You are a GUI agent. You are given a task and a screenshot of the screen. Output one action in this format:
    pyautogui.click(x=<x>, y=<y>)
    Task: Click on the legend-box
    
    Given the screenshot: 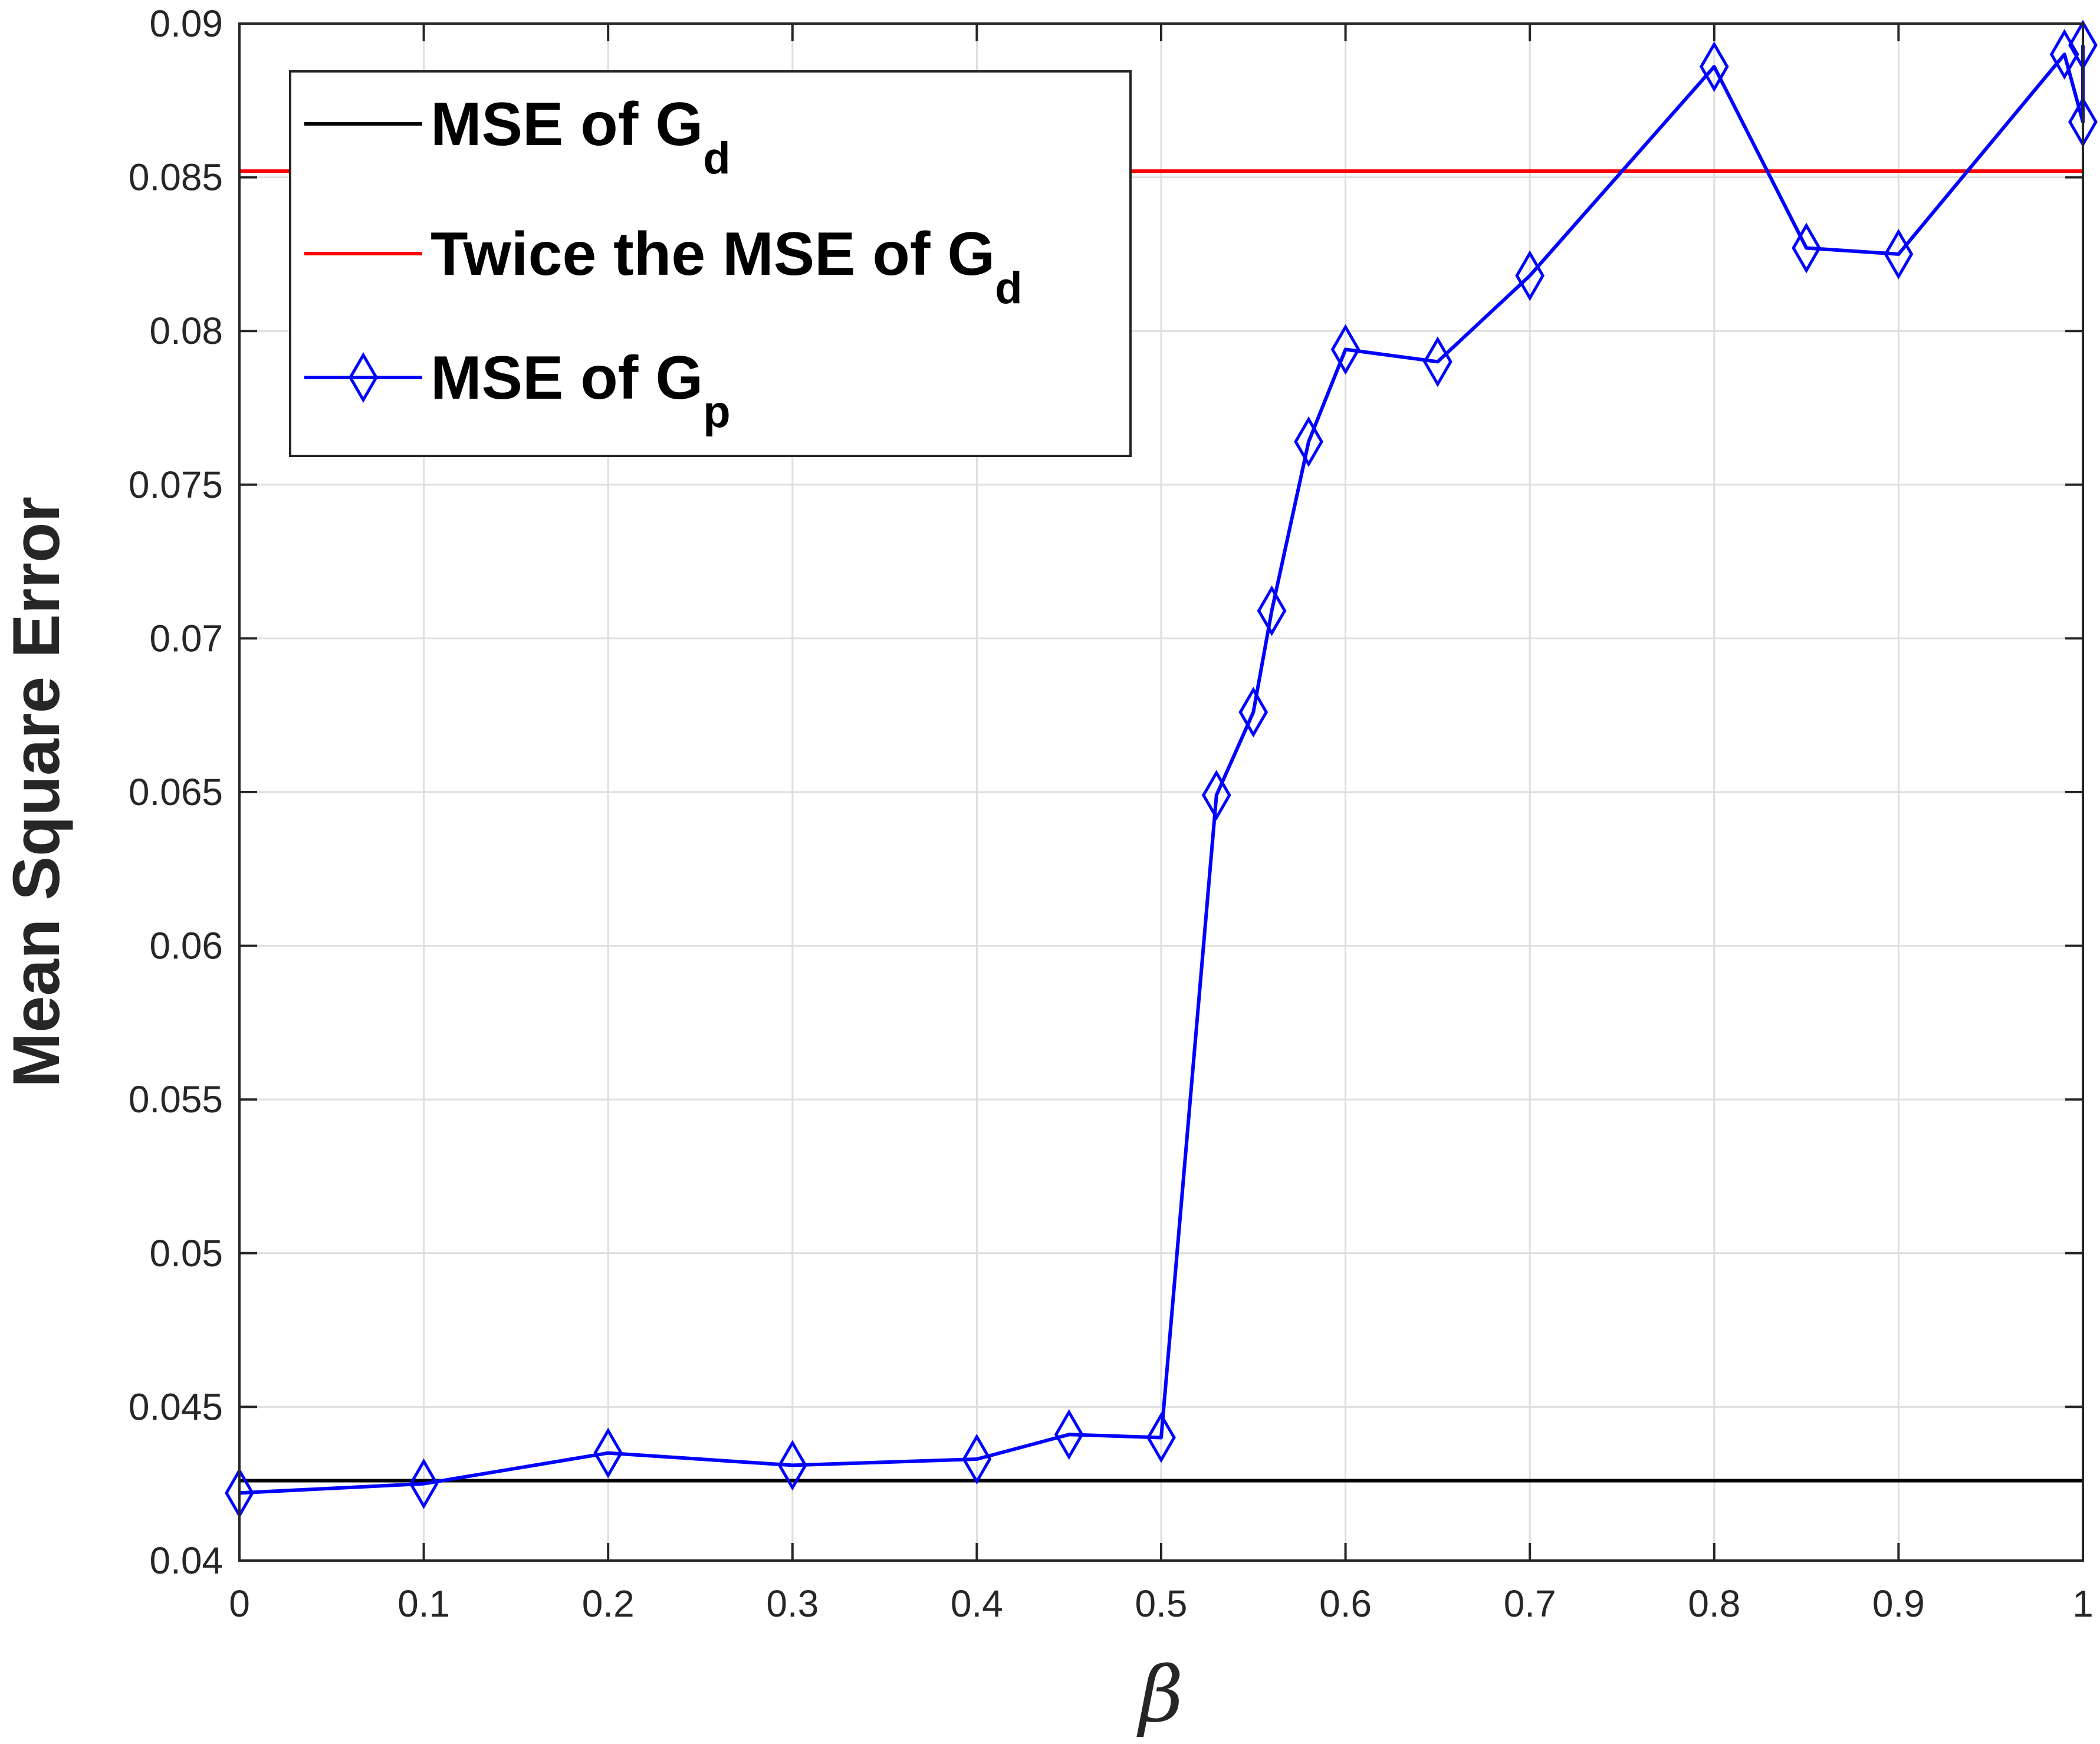 What is the action you would take?
    pyautogui.click(x=710, y=263)
    